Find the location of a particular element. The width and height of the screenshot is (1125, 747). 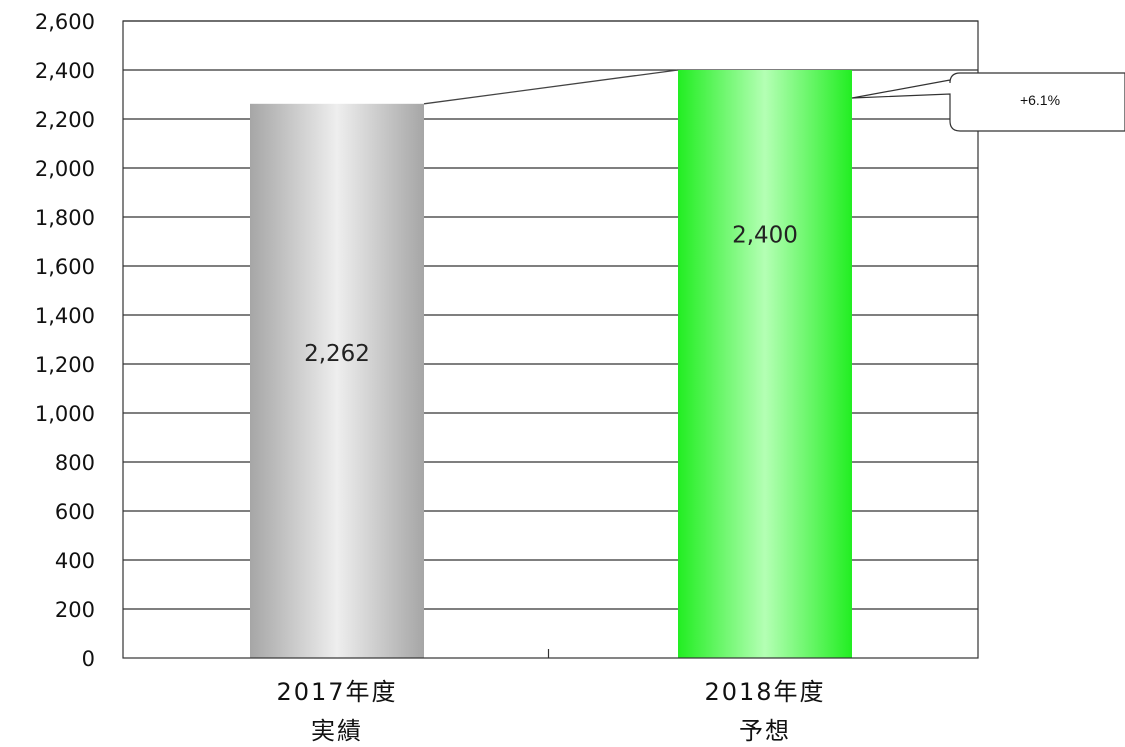

y-tick-label: 1,200 is located at coordinates (65, 365).